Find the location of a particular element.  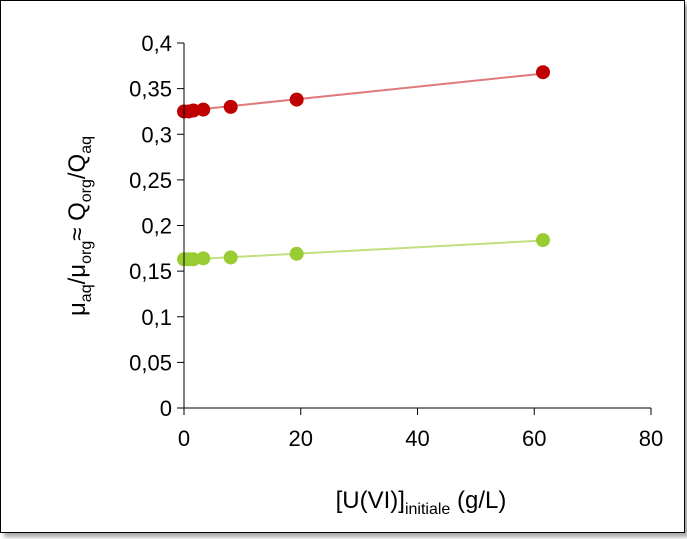

y-tick-label: 0,15 is located at coordinates (150, 271).